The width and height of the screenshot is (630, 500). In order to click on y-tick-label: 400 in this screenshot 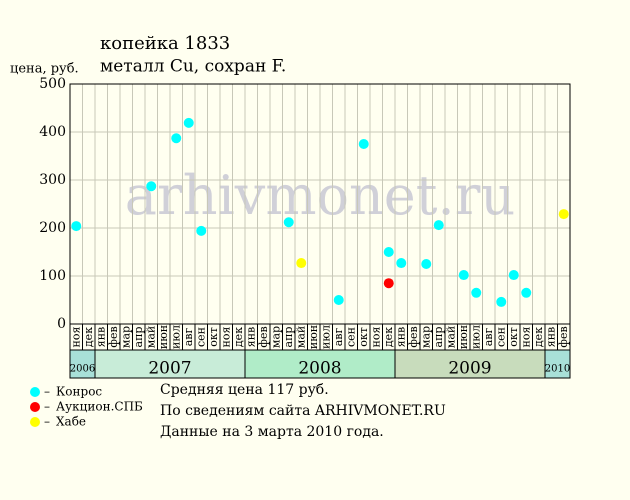, I will do `click(52, 132)`.